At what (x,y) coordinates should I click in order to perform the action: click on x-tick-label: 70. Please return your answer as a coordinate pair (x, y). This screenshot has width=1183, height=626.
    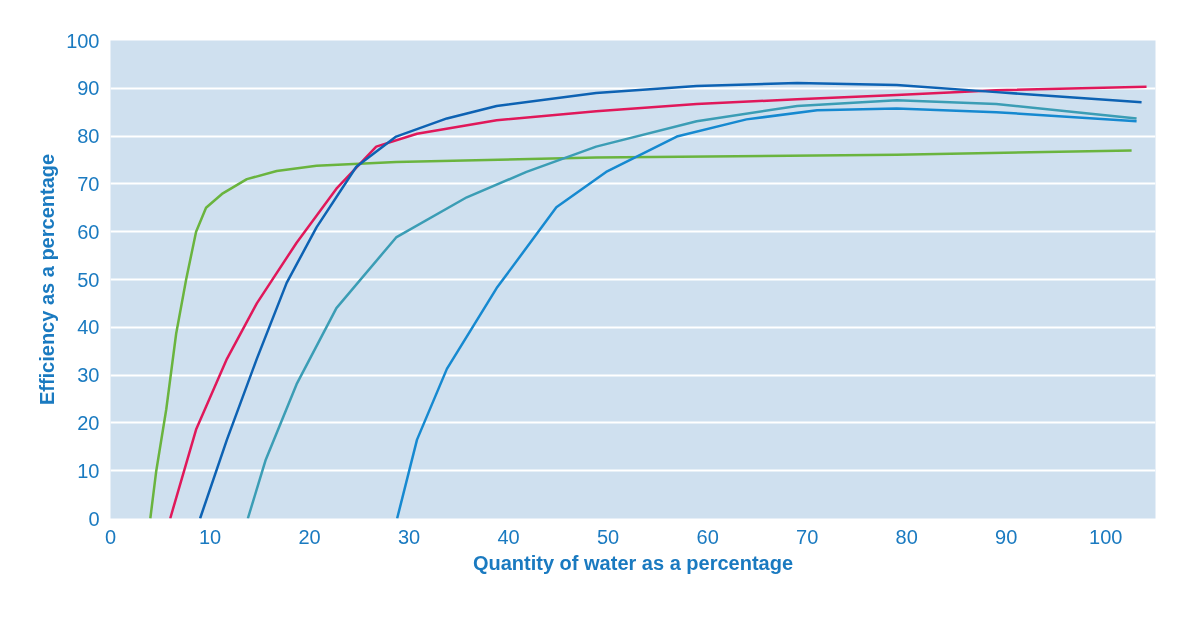
    Looking at the image, I should click on (807, 536).